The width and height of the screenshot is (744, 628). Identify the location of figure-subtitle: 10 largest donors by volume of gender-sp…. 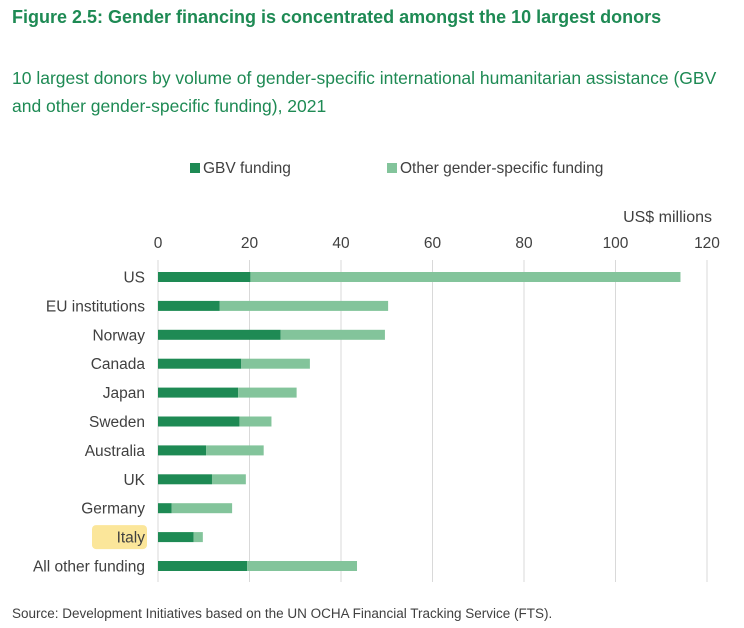
(364, 92).